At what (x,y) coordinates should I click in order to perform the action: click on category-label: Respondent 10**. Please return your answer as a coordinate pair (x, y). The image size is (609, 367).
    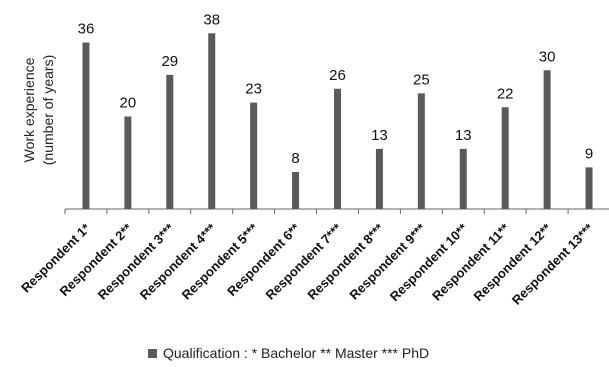
    Looking at the image, I should click on (429, 262).